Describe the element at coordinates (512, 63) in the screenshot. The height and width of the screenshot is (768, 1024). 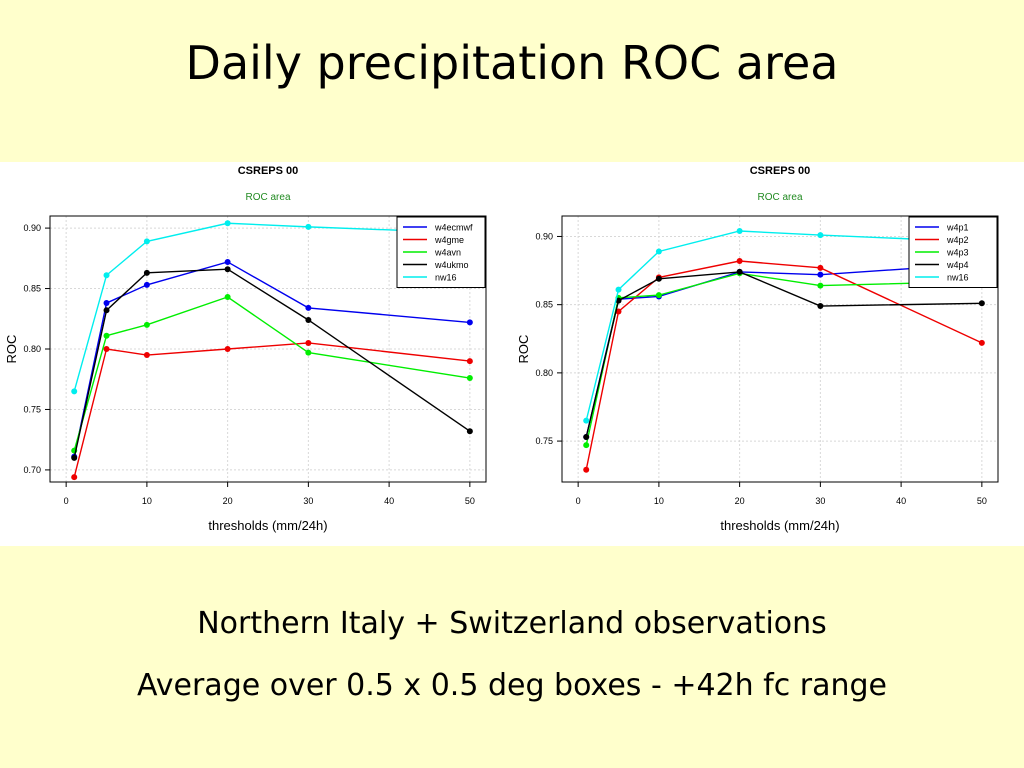
I see `slide-title: Daily precipitation ROC area` at that location.